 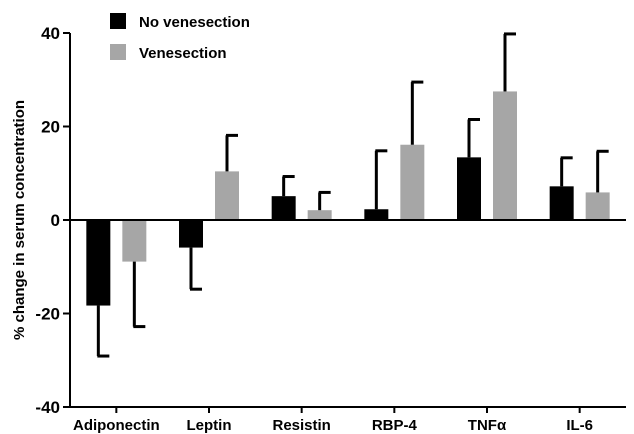 I want to click on x-tick-label: Leptin, so click(x=209, y=425).